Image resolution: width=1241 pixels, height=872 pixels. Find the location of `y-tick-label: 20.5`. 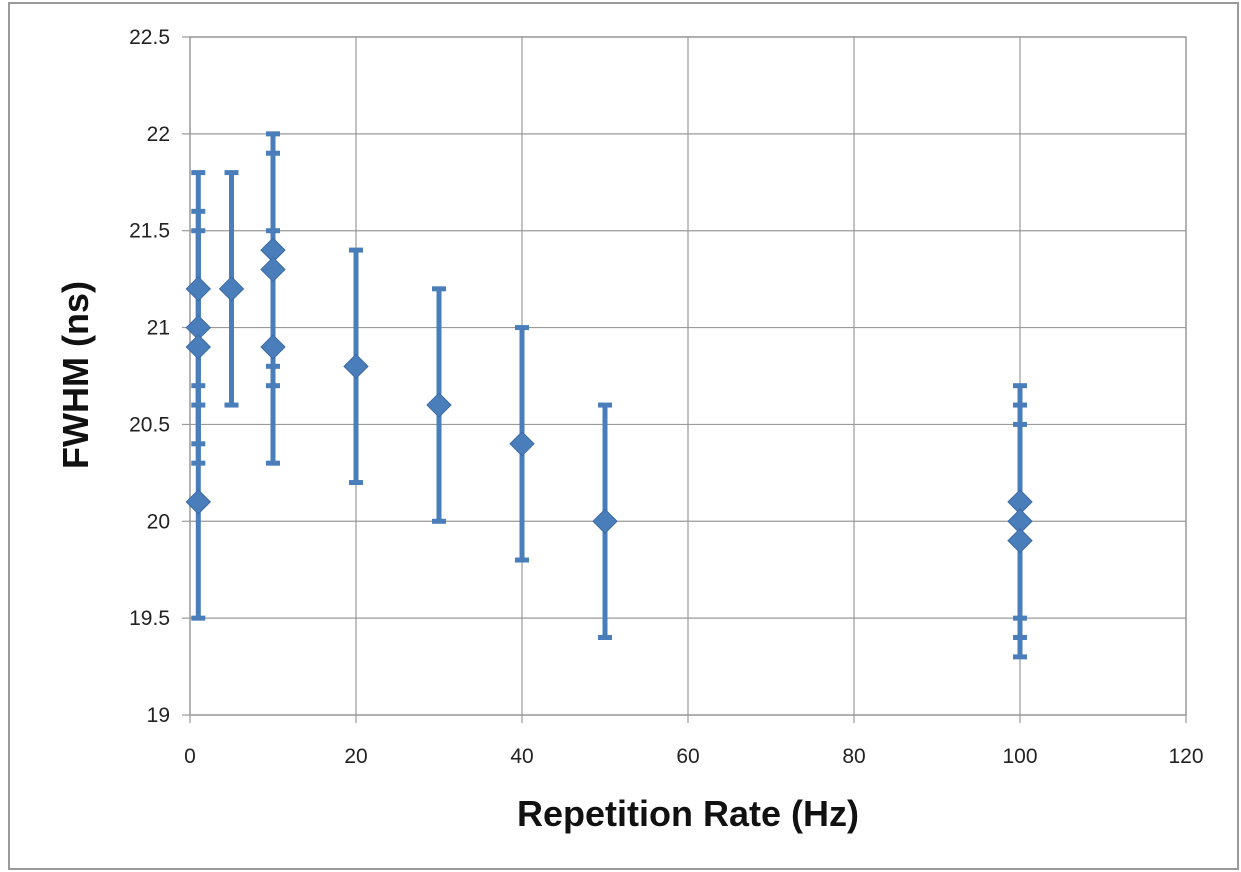

y-tick-label: 20.5 is located at coordinates (149, 424).